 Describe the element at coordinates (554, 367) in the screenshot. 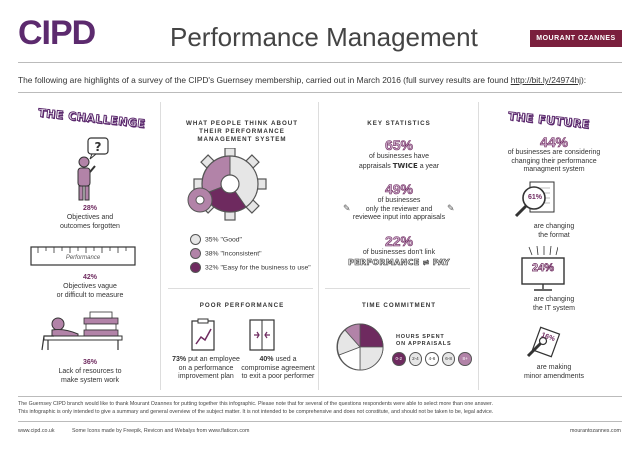

I see `future-16-line1: are making` at that location.